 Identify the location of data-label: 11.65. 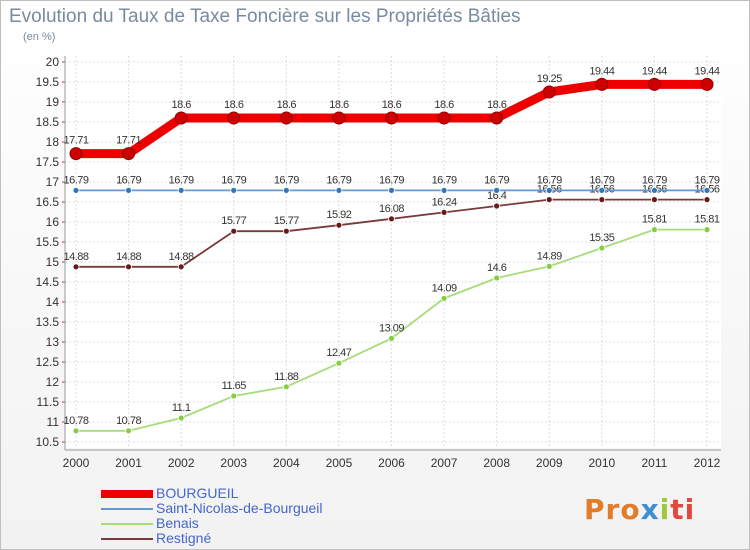
(234, 386).